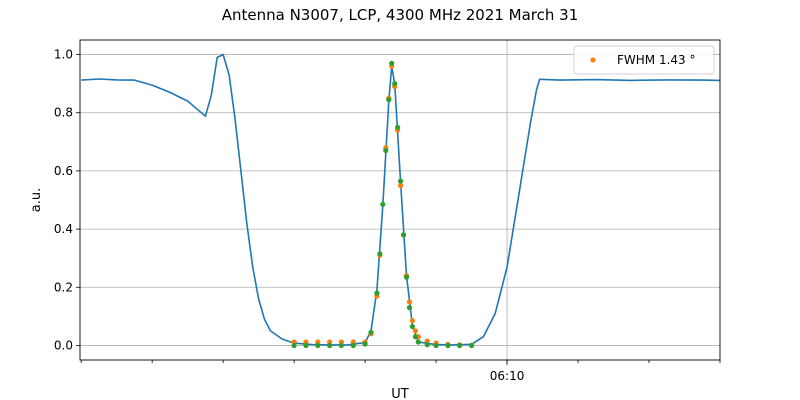 This screenshot has width=800, height=400. I want to click on legend-marker, so click(593, 60).